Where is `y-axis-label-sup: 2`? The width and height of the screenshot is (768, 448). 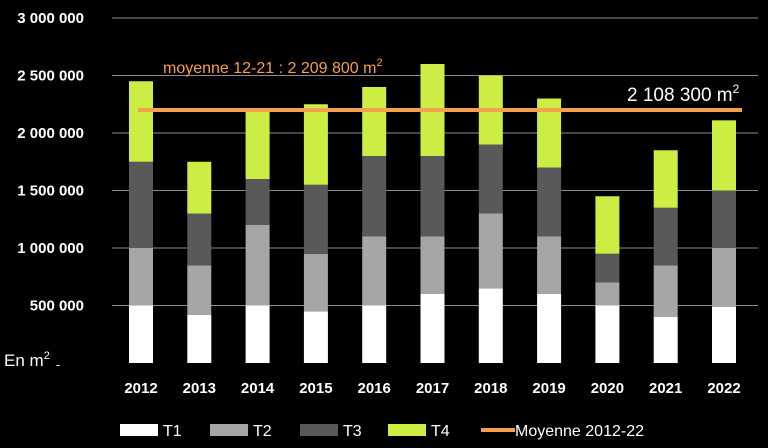
y-axis-label-sup: 2 is located at coordinates (47, 356).